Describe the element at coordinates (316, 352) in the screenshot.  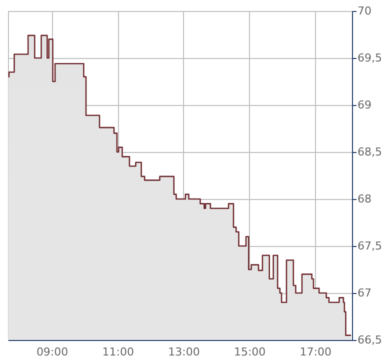
I see `x-tick-label: 17:00` at that location.